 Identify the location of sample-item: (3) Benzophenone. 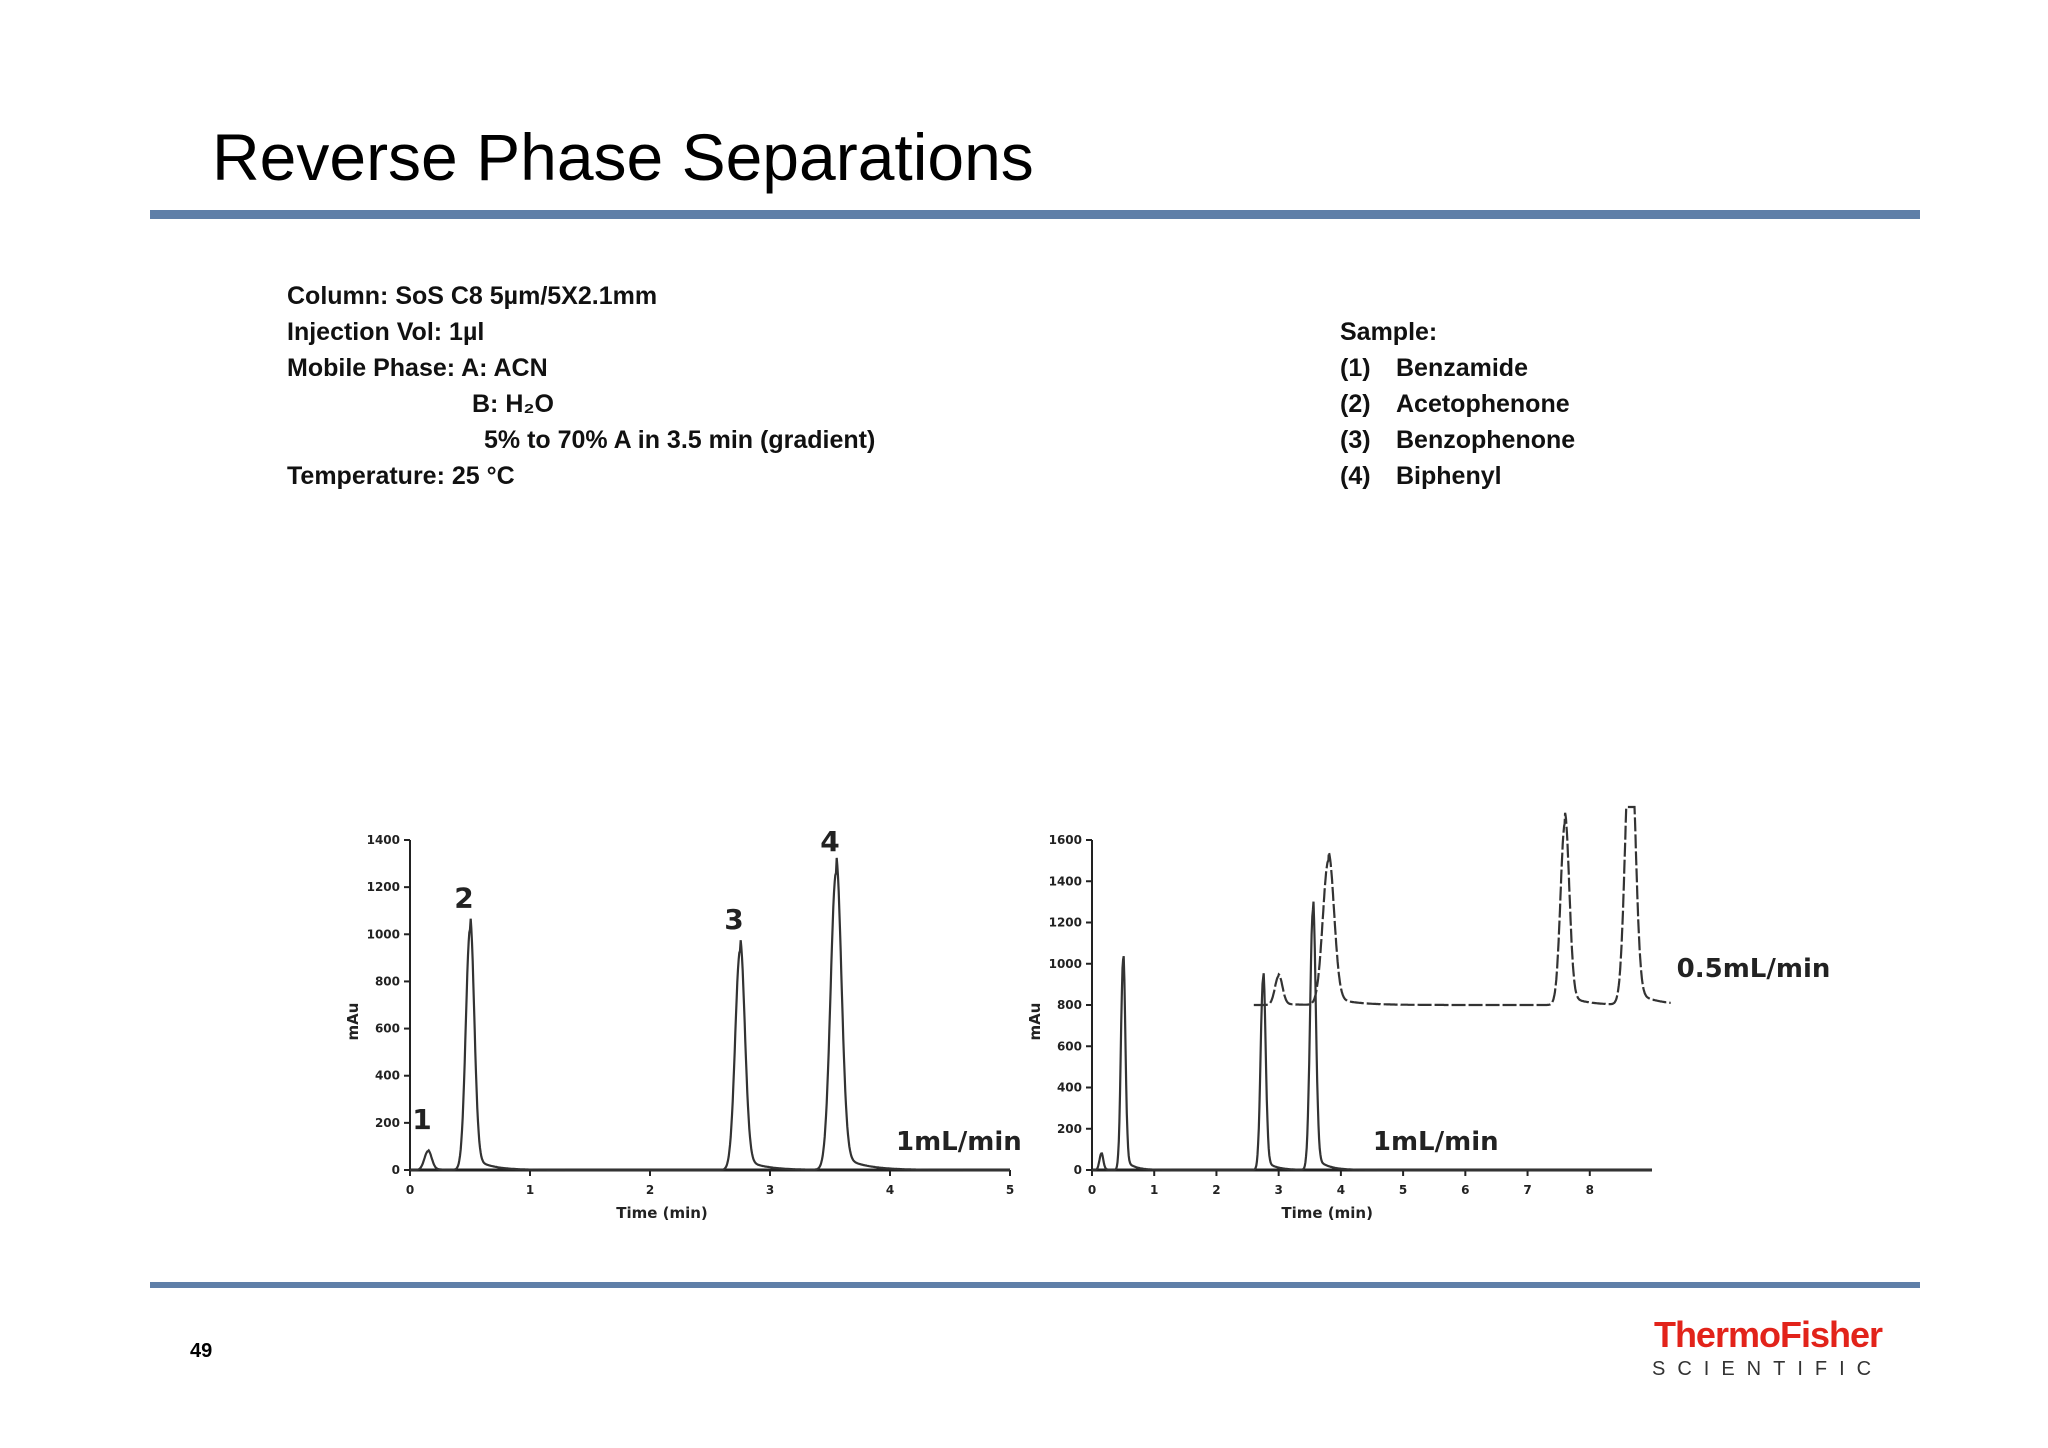
(1457, 440).